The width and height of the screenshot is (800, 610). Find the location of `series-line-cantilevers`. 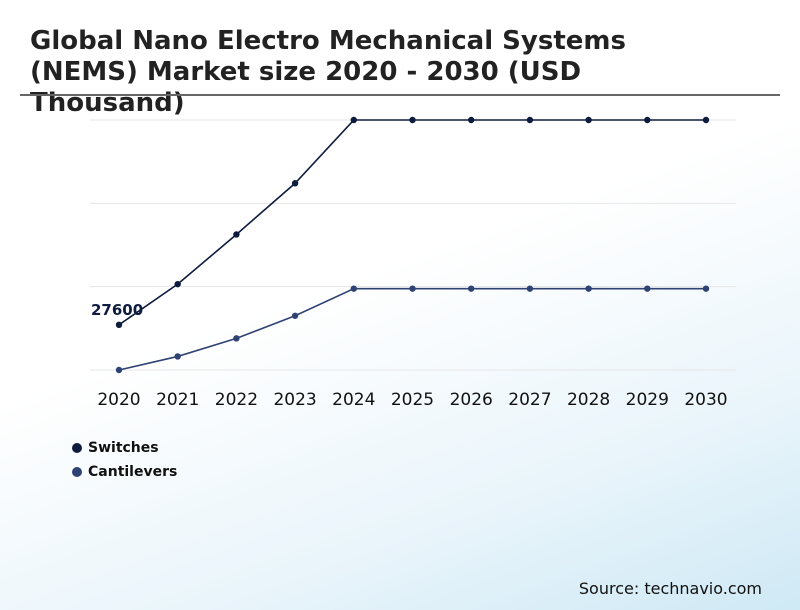

series-line-cantilevers is located at coordinates (412, 329).